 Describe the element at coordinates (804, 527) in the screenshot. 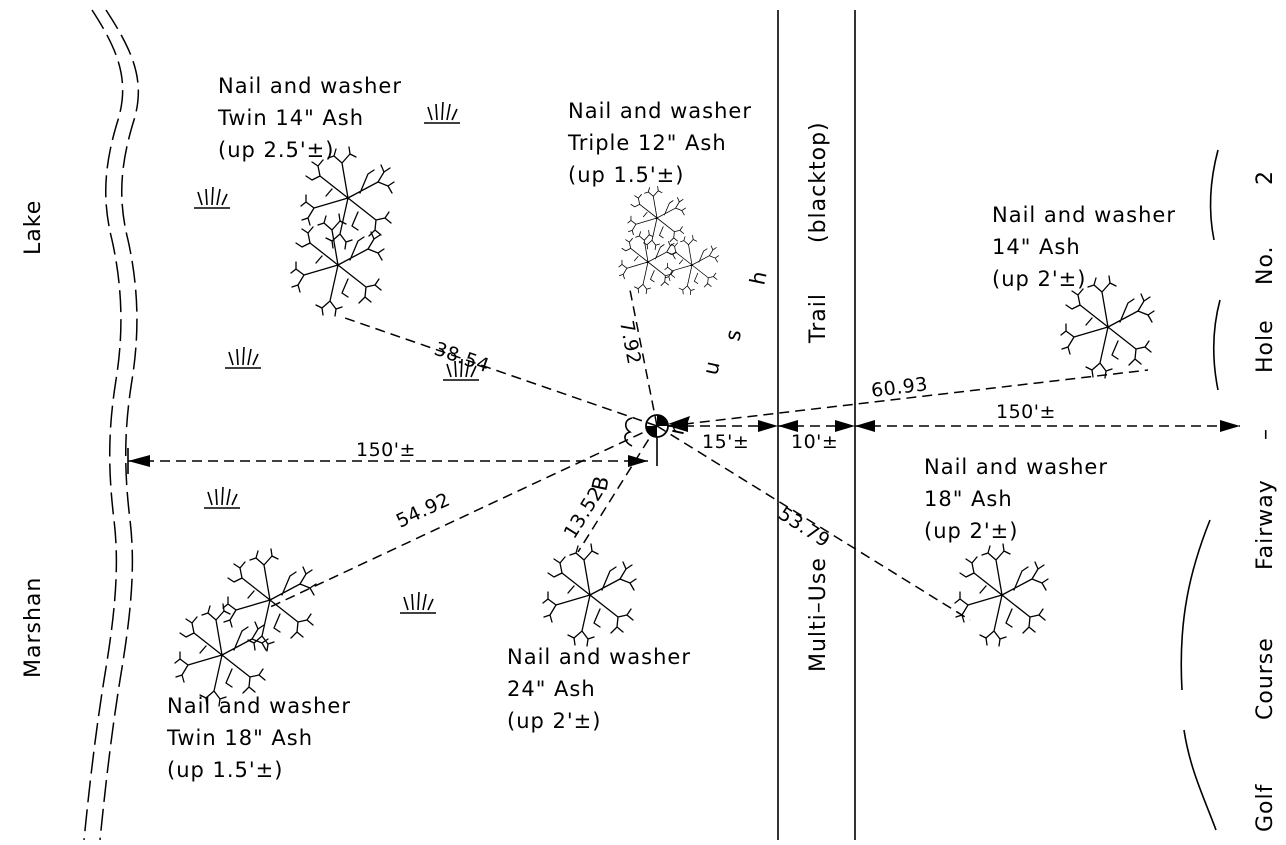

I see `distance-53-79: 53.79` at that location.